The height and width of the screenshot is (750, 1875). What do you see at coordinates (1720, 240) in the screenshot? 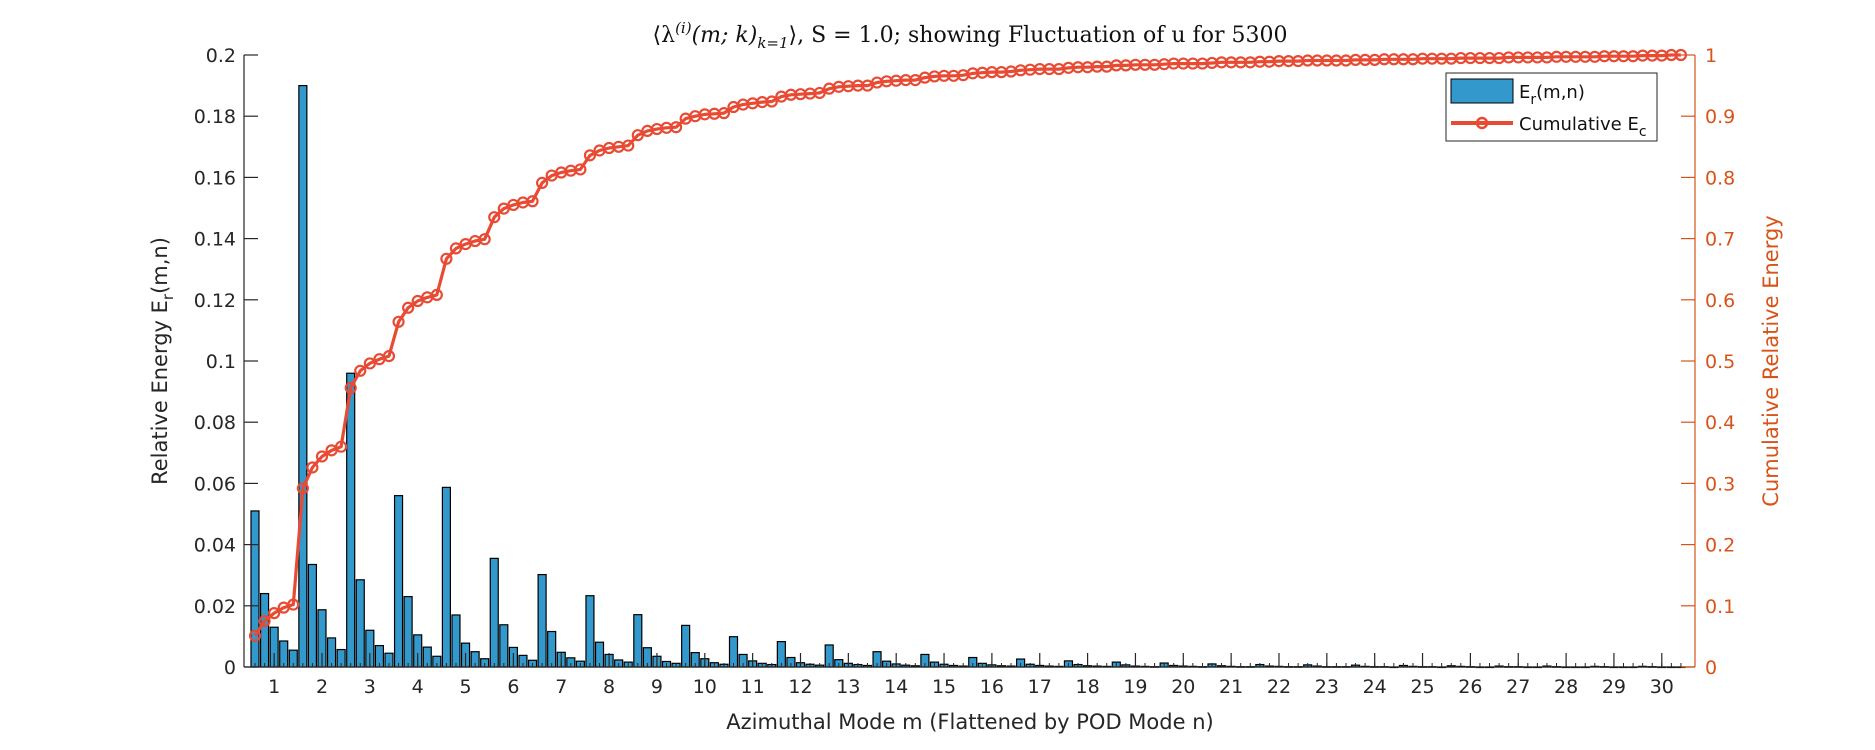
I see `y-right-tick-label: 0.7` at bounding box center [1720, 240].